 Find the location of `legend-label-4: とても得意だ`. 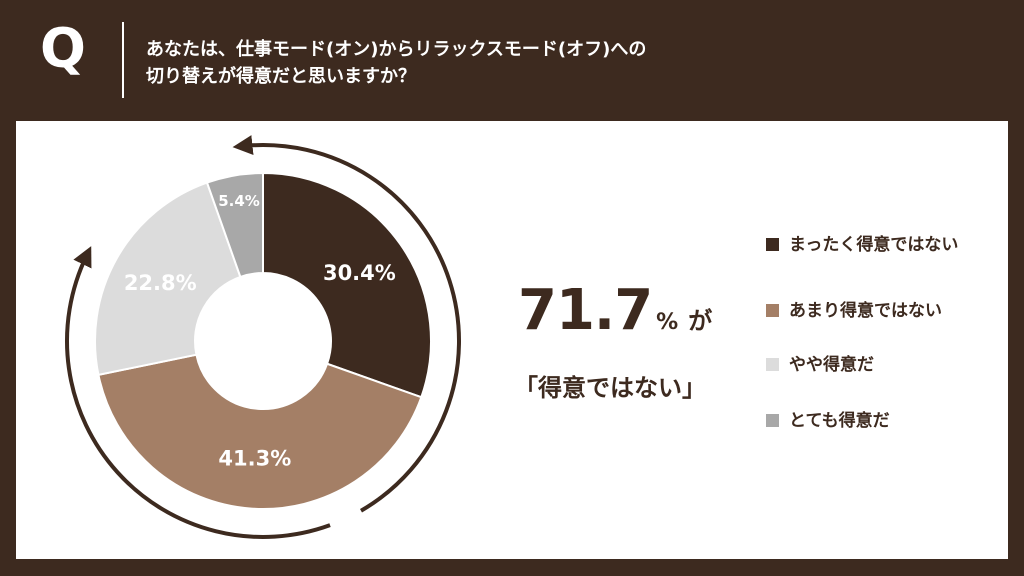

legend-label-4: とても得意だ is located at coordinates (839, 421).